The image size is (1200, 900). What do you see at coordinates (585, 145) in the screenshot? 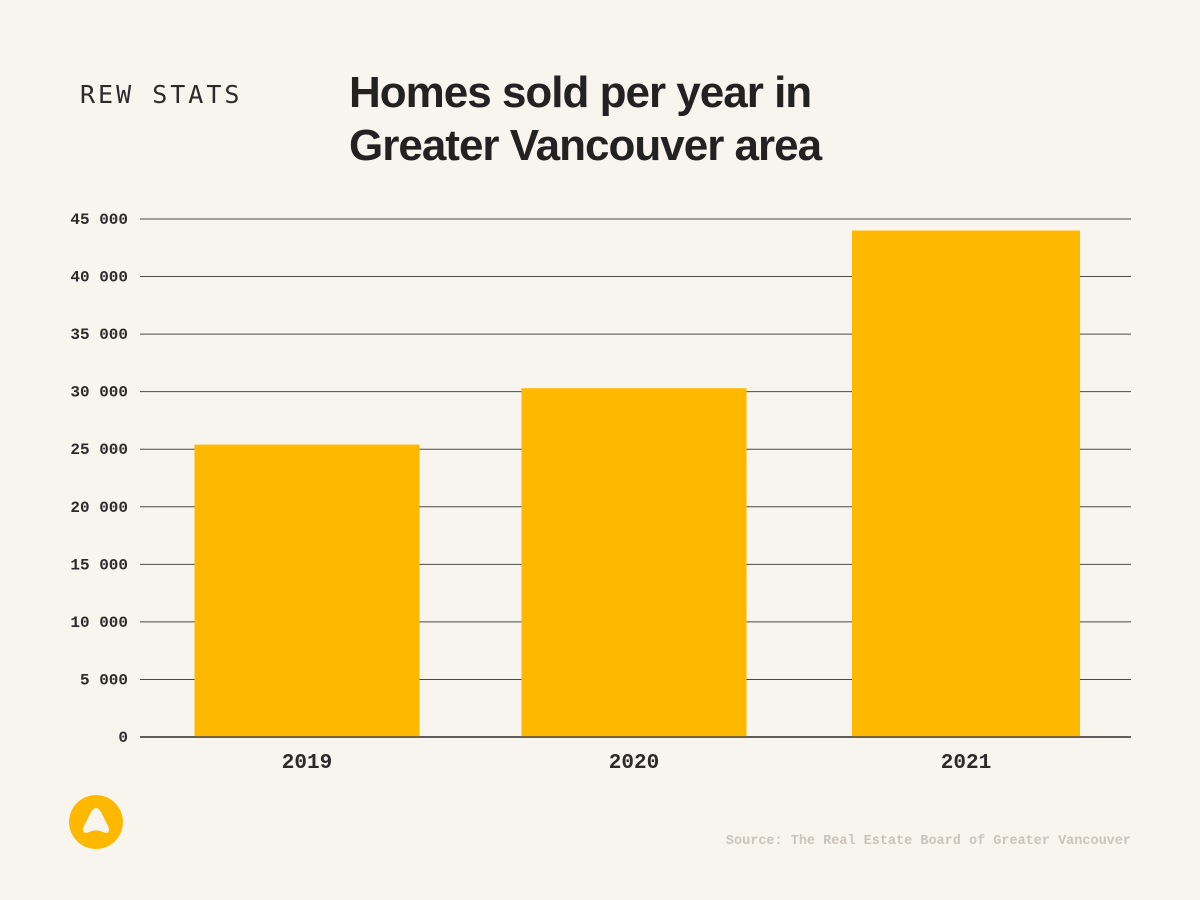
I see `chart-title-line-2: Greater Vancouver area` at bounding box center [585, 145].